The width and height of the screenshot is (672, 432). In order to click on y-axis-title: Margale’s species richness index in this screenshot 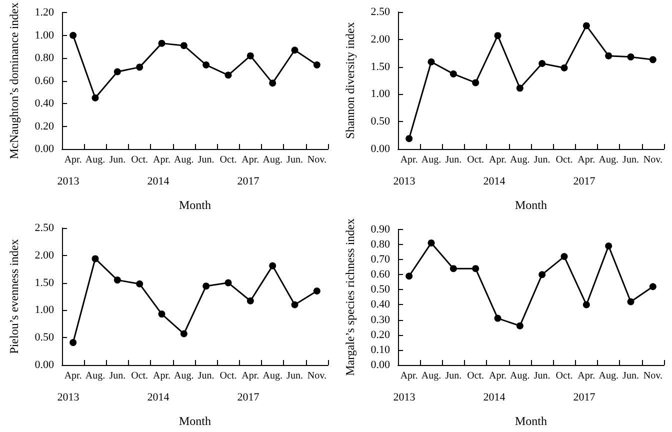, I will do `click(350, 297)`.